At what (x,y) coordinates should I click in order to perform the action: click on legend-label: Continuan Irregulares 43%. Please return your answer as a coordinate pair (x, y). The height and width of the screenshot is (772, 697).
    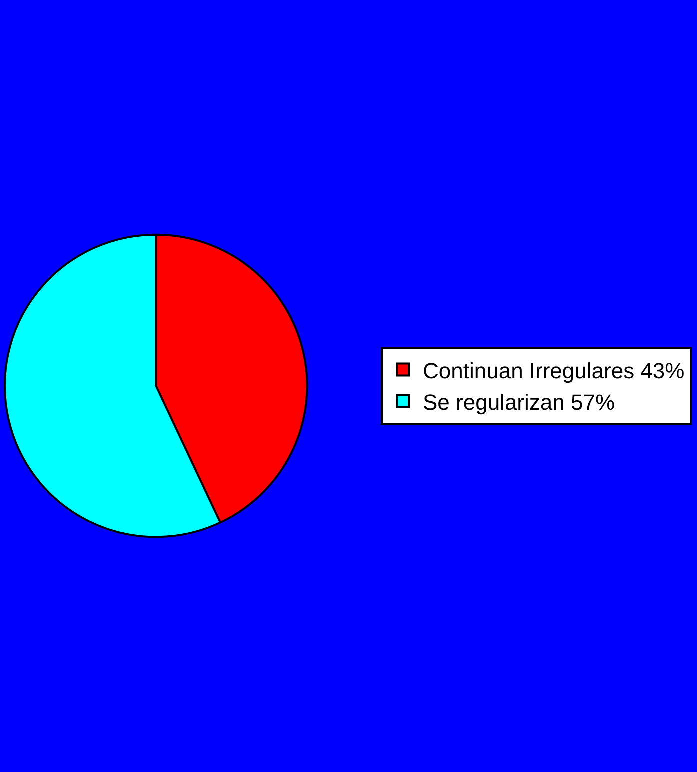
    Looking at the image, I should click on (554, 371).